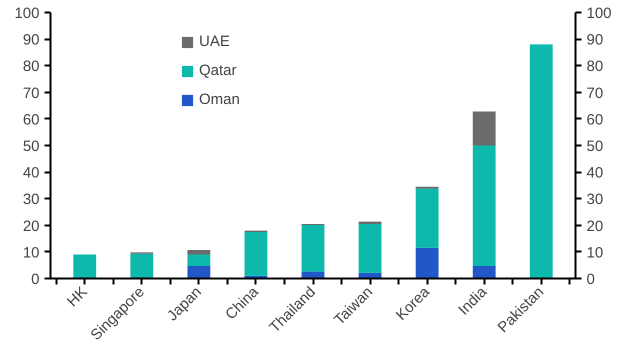  What do you see at coordinates (599, 13) in the screenshot?
I see `y2-tick-label: 100` at bounding box center [599, 13].